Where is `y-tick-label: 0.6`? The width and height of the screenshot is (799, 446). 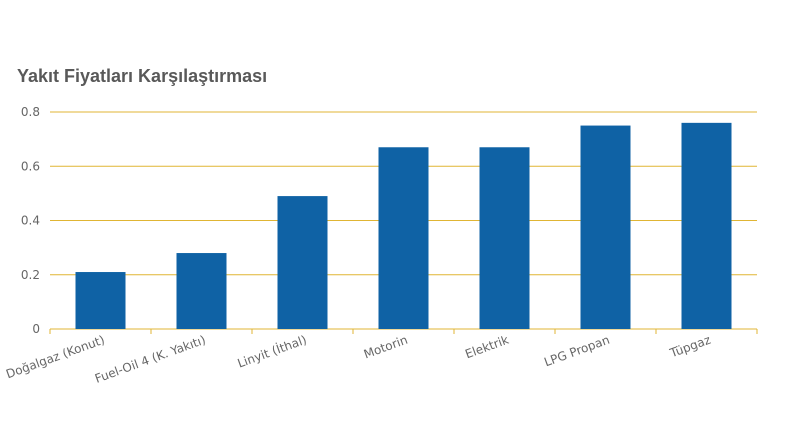
y-tick-label: 0.6 is located at coordinates (30, 166).